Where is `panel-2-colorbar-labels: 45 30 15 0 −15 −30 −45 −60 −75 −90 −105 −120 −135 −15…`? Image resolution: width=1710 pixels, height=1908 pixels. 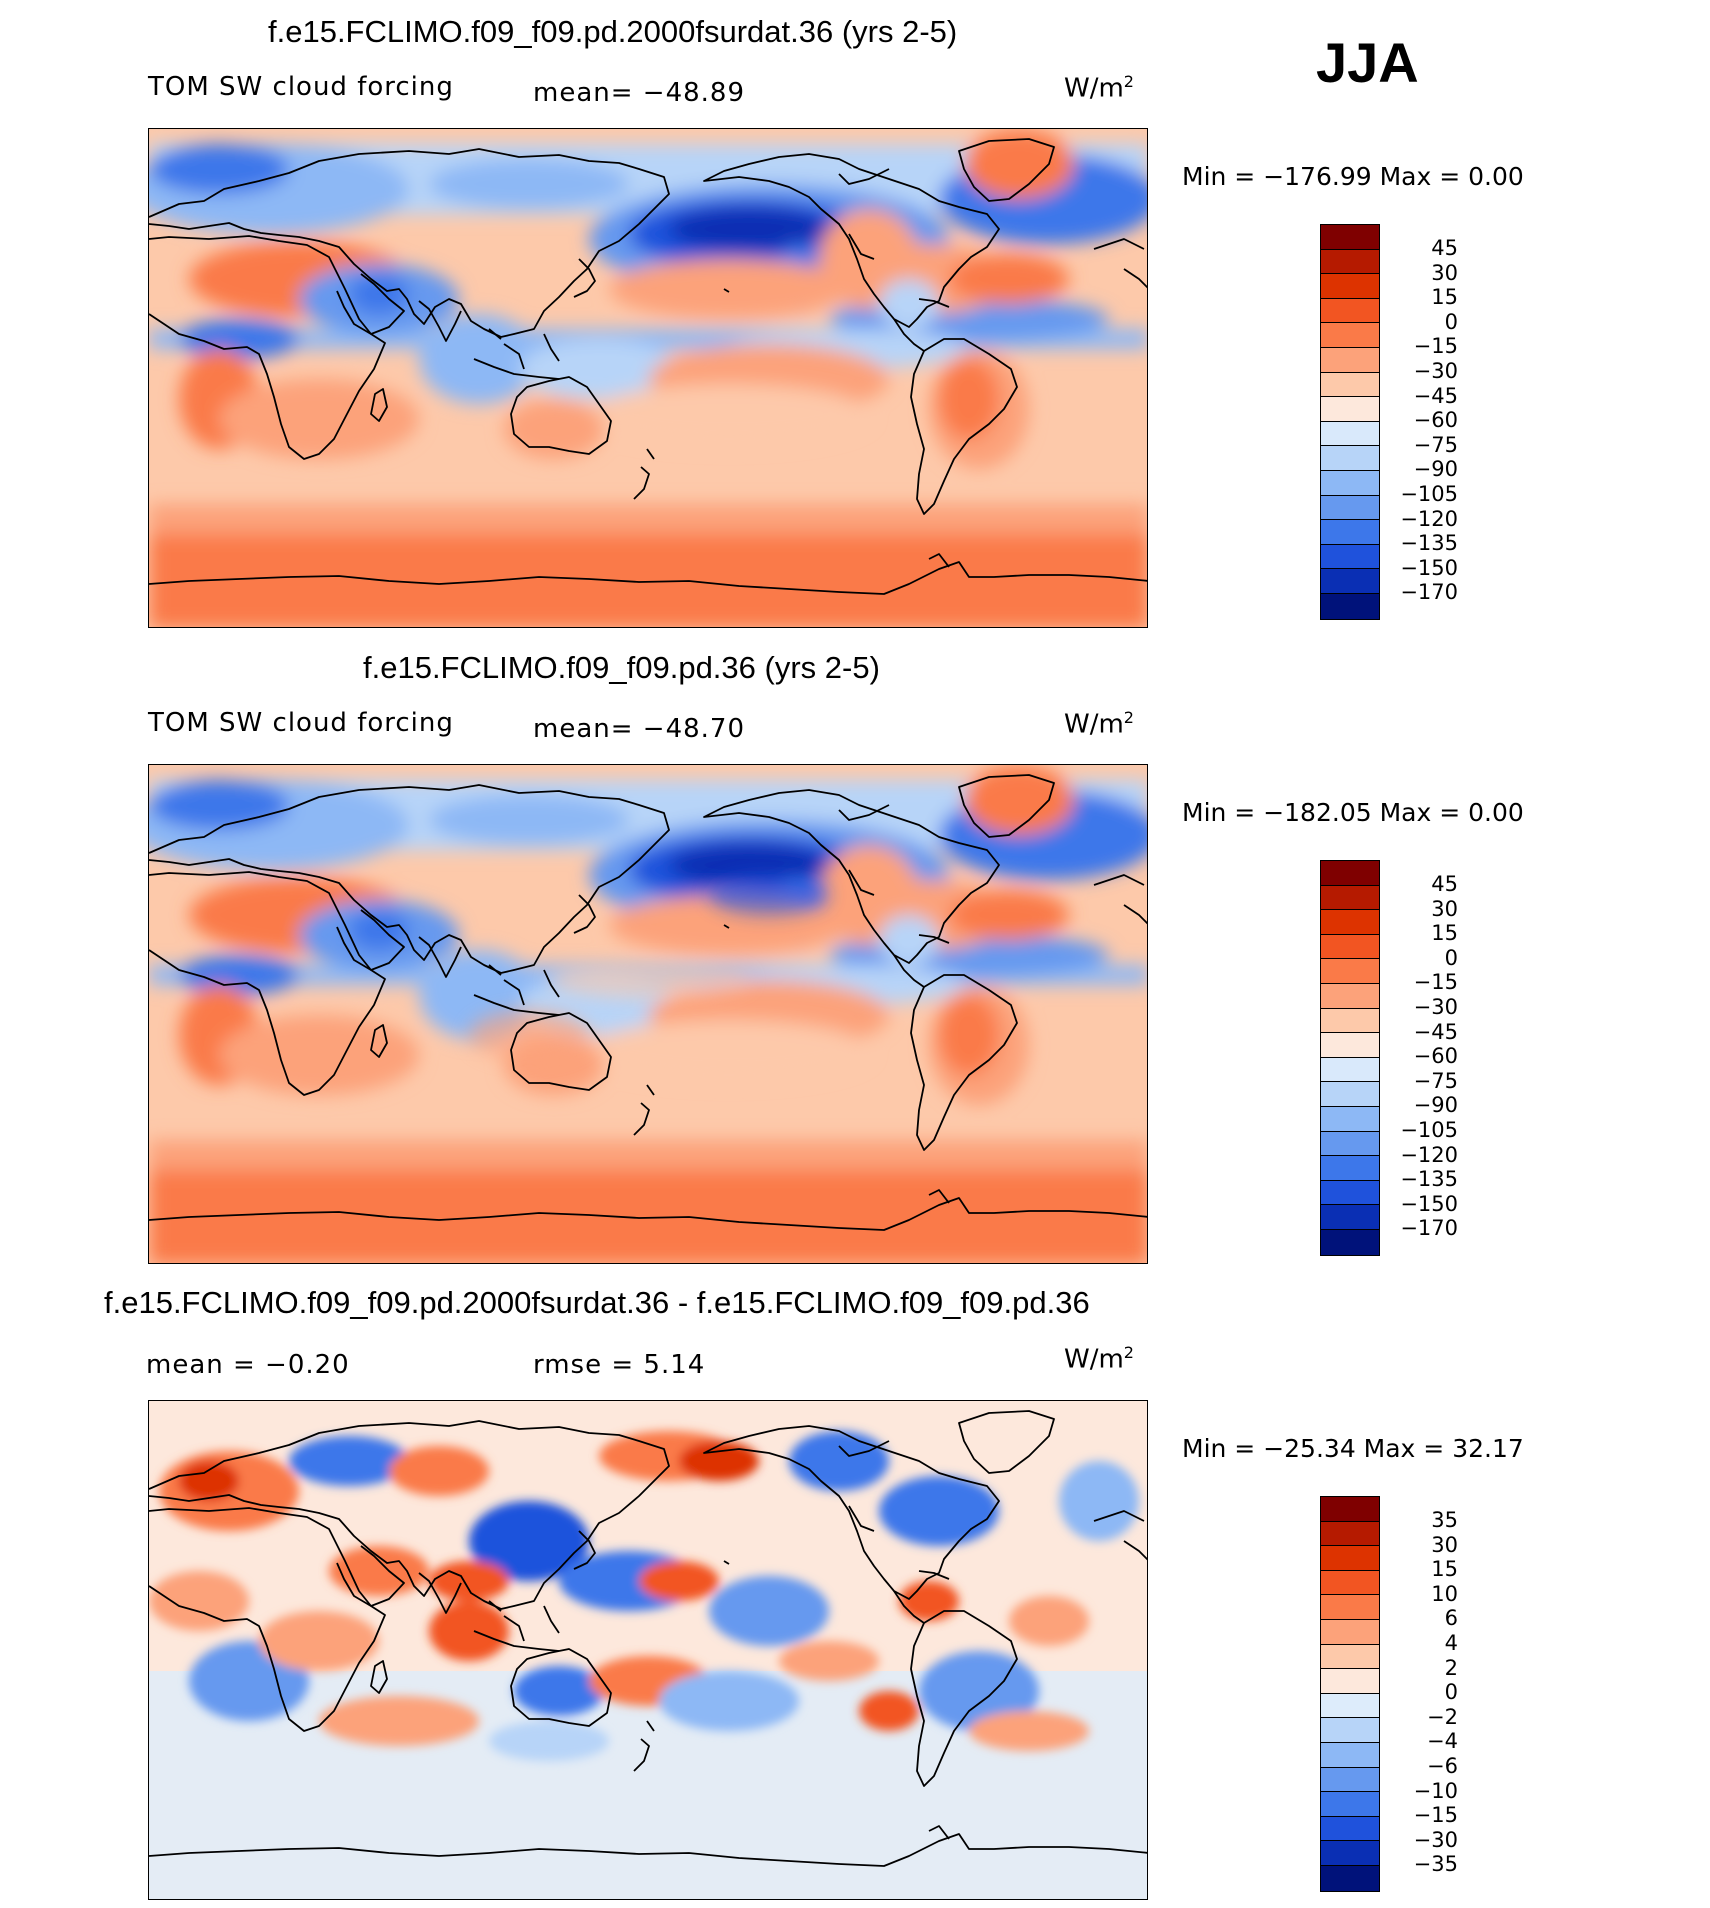 panel-2-colorbar-labels: 45 30 15 0 −15 −30 −45 −60 −75 −90 −105 −120 −135 −15… is located at coordinates (1427, 1056).